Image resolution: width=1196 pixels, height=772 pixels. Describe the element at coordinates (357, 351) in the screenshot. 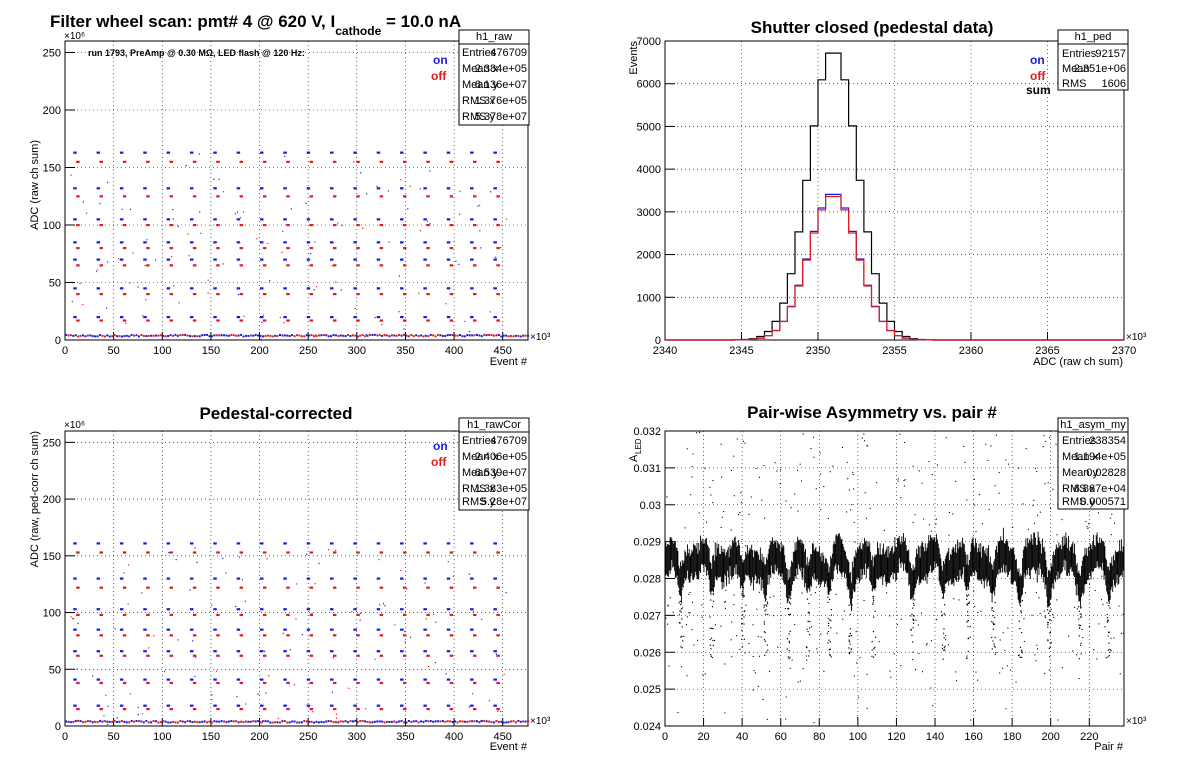

I see `raw-x-tick-label: 300` at that location.